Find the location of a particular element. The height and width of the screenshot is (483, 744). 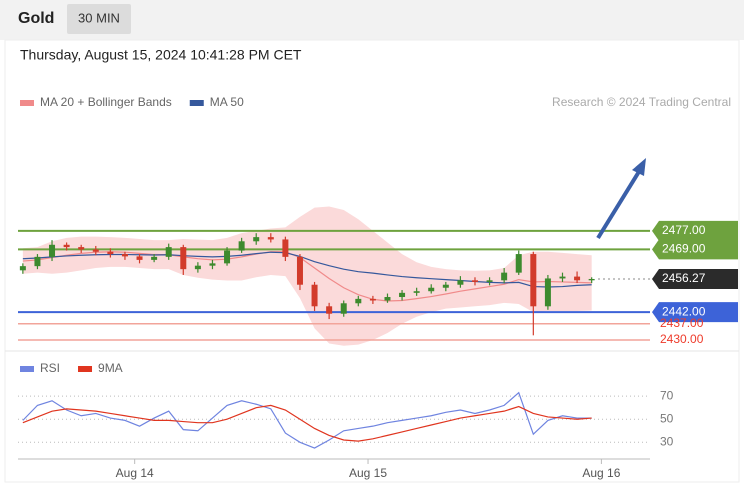

legend-label: RSI is located at coordinates (50, 368).